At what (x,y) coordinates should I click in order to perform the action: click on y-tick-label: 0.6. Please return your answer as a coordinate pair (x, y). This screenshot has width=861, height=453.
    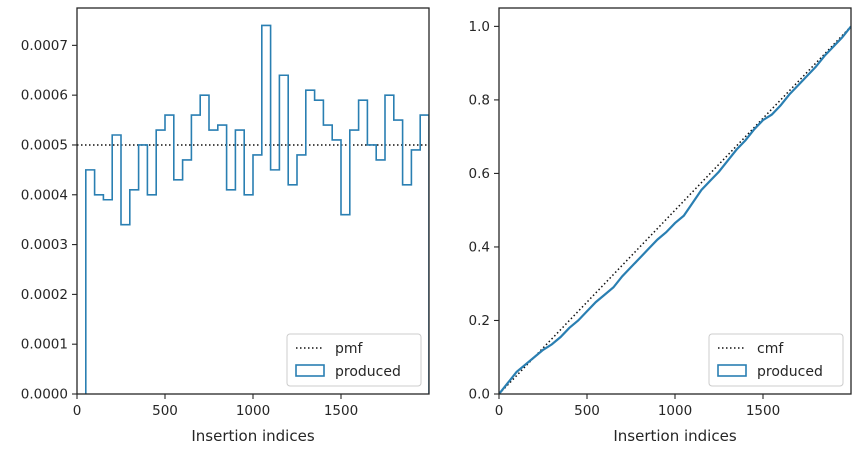
    Looking at the image, I should click on (479, 174).